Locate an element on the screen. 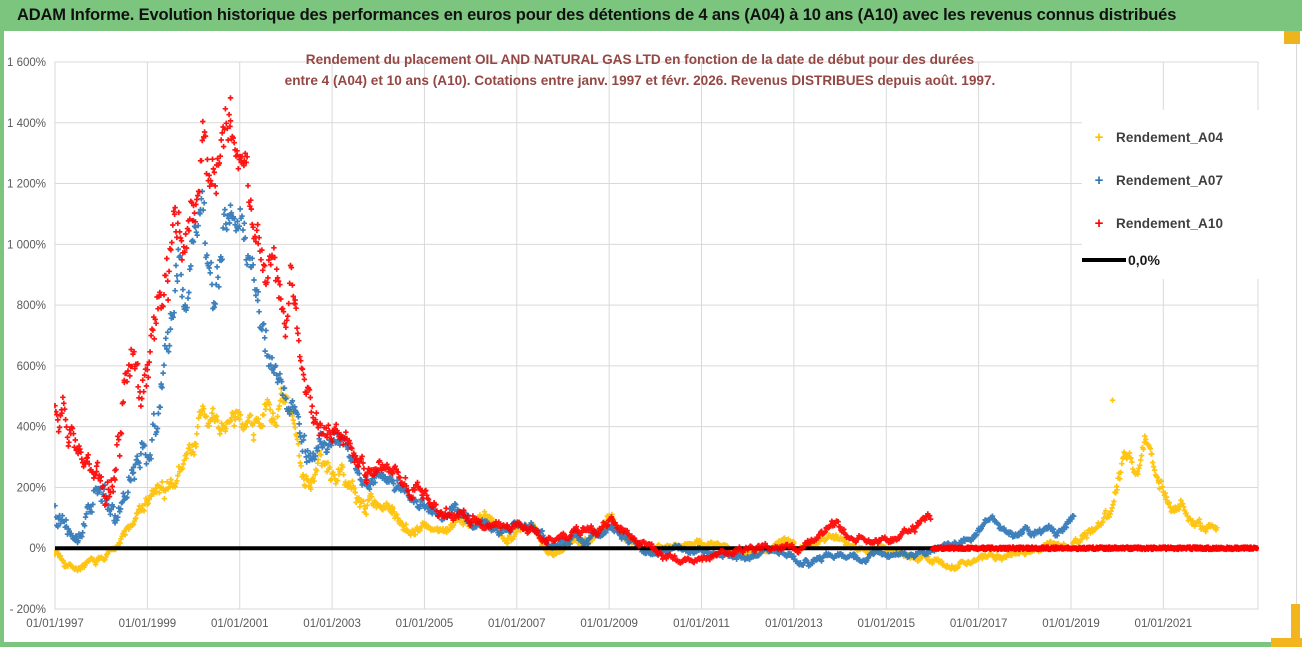  bottom-border-decoration is located at coordinates (638, 644).